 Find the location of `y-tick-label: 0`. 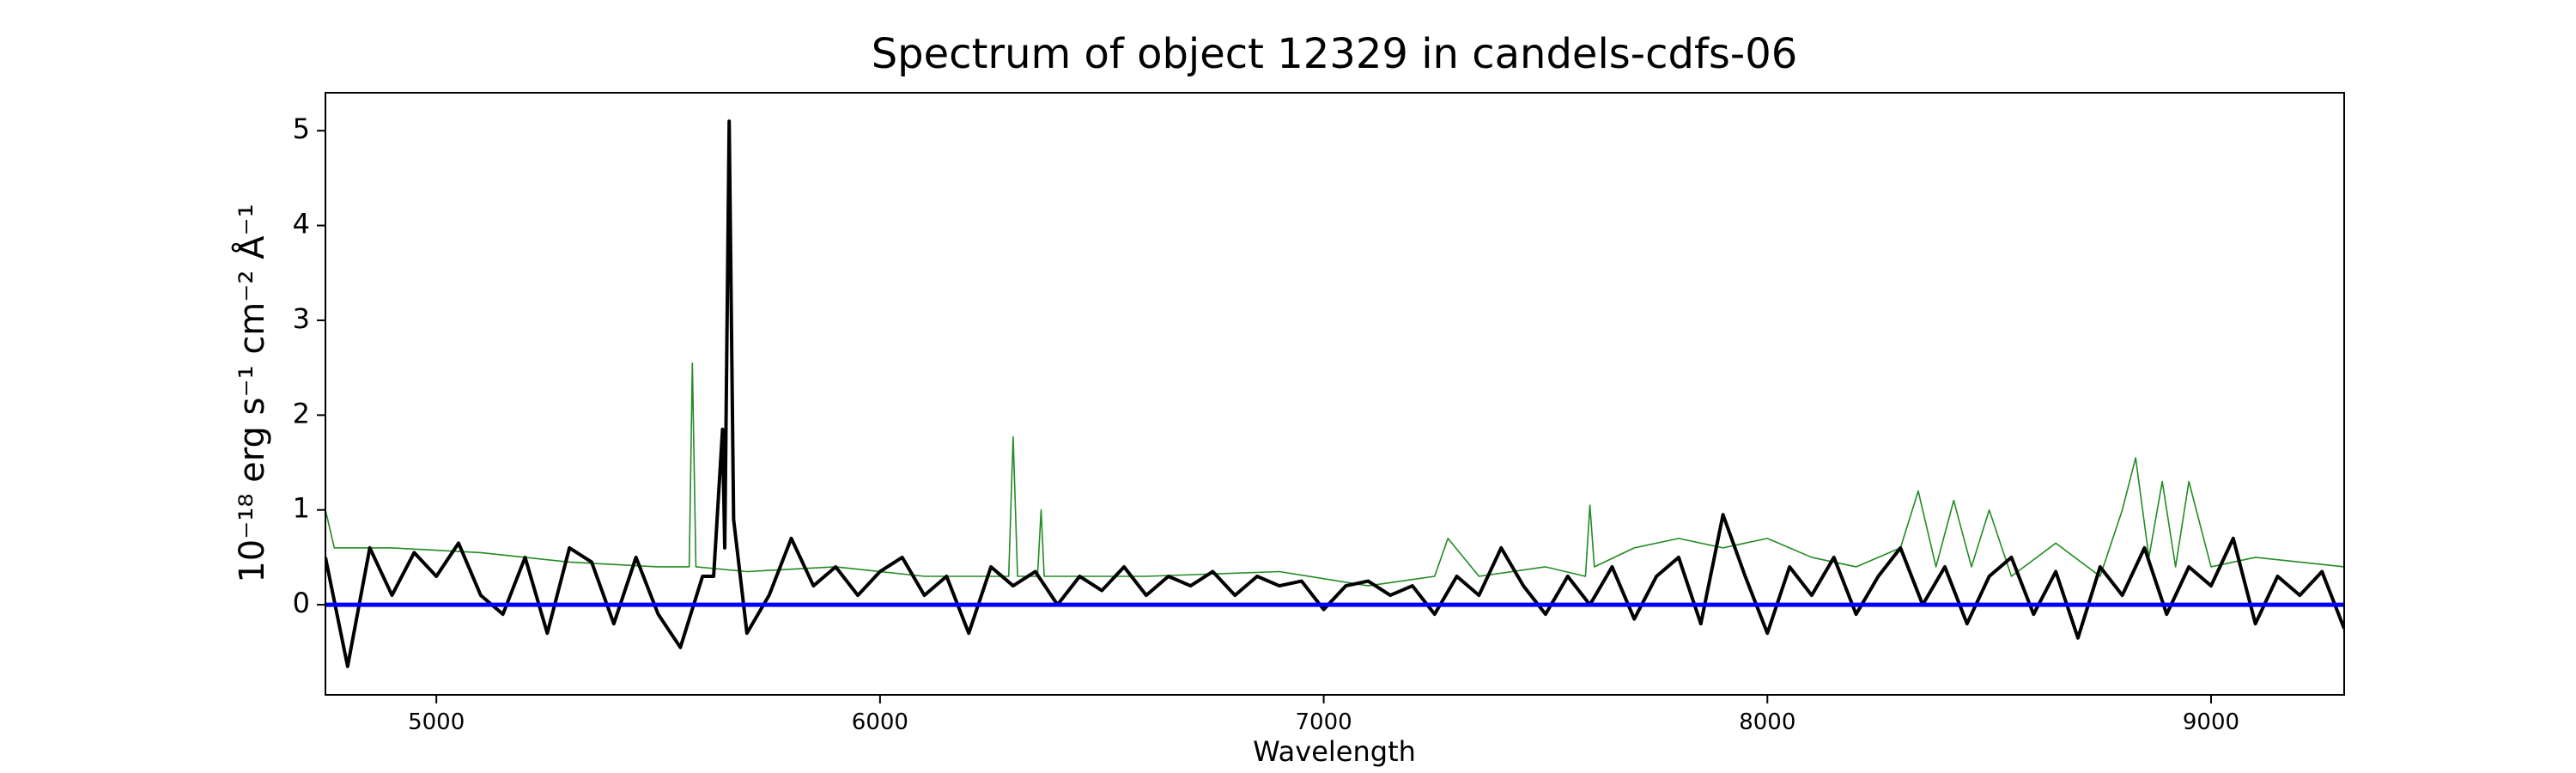

y-tick-label: 0 is located at coordinates (301, 603).